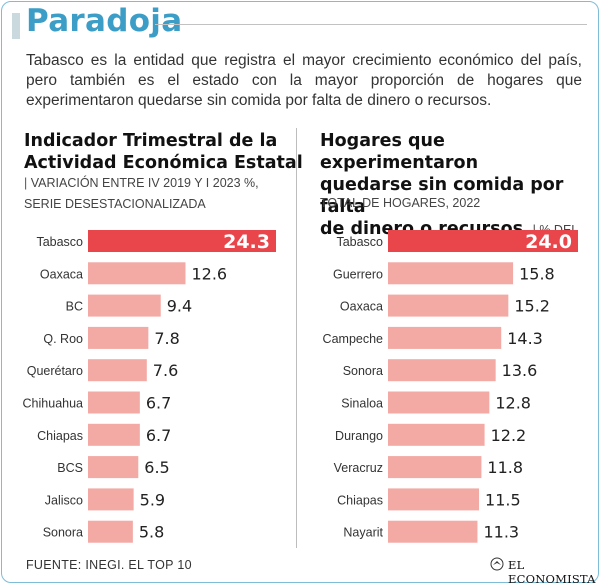 The height and width of the screenshot is (586, 602). What do you see at coordinates (61, 274) in the screenshot?
I see `left-category-label-1: Oaxaca` at bounding box center [61, 274].